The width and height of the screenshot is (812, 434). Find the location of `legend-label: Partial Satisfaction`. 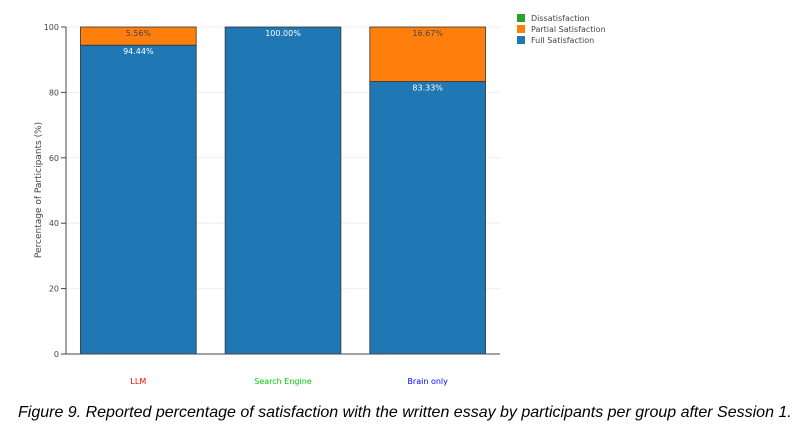

legend-label: Partial Satisfaction is located at coordinates (568, 29).